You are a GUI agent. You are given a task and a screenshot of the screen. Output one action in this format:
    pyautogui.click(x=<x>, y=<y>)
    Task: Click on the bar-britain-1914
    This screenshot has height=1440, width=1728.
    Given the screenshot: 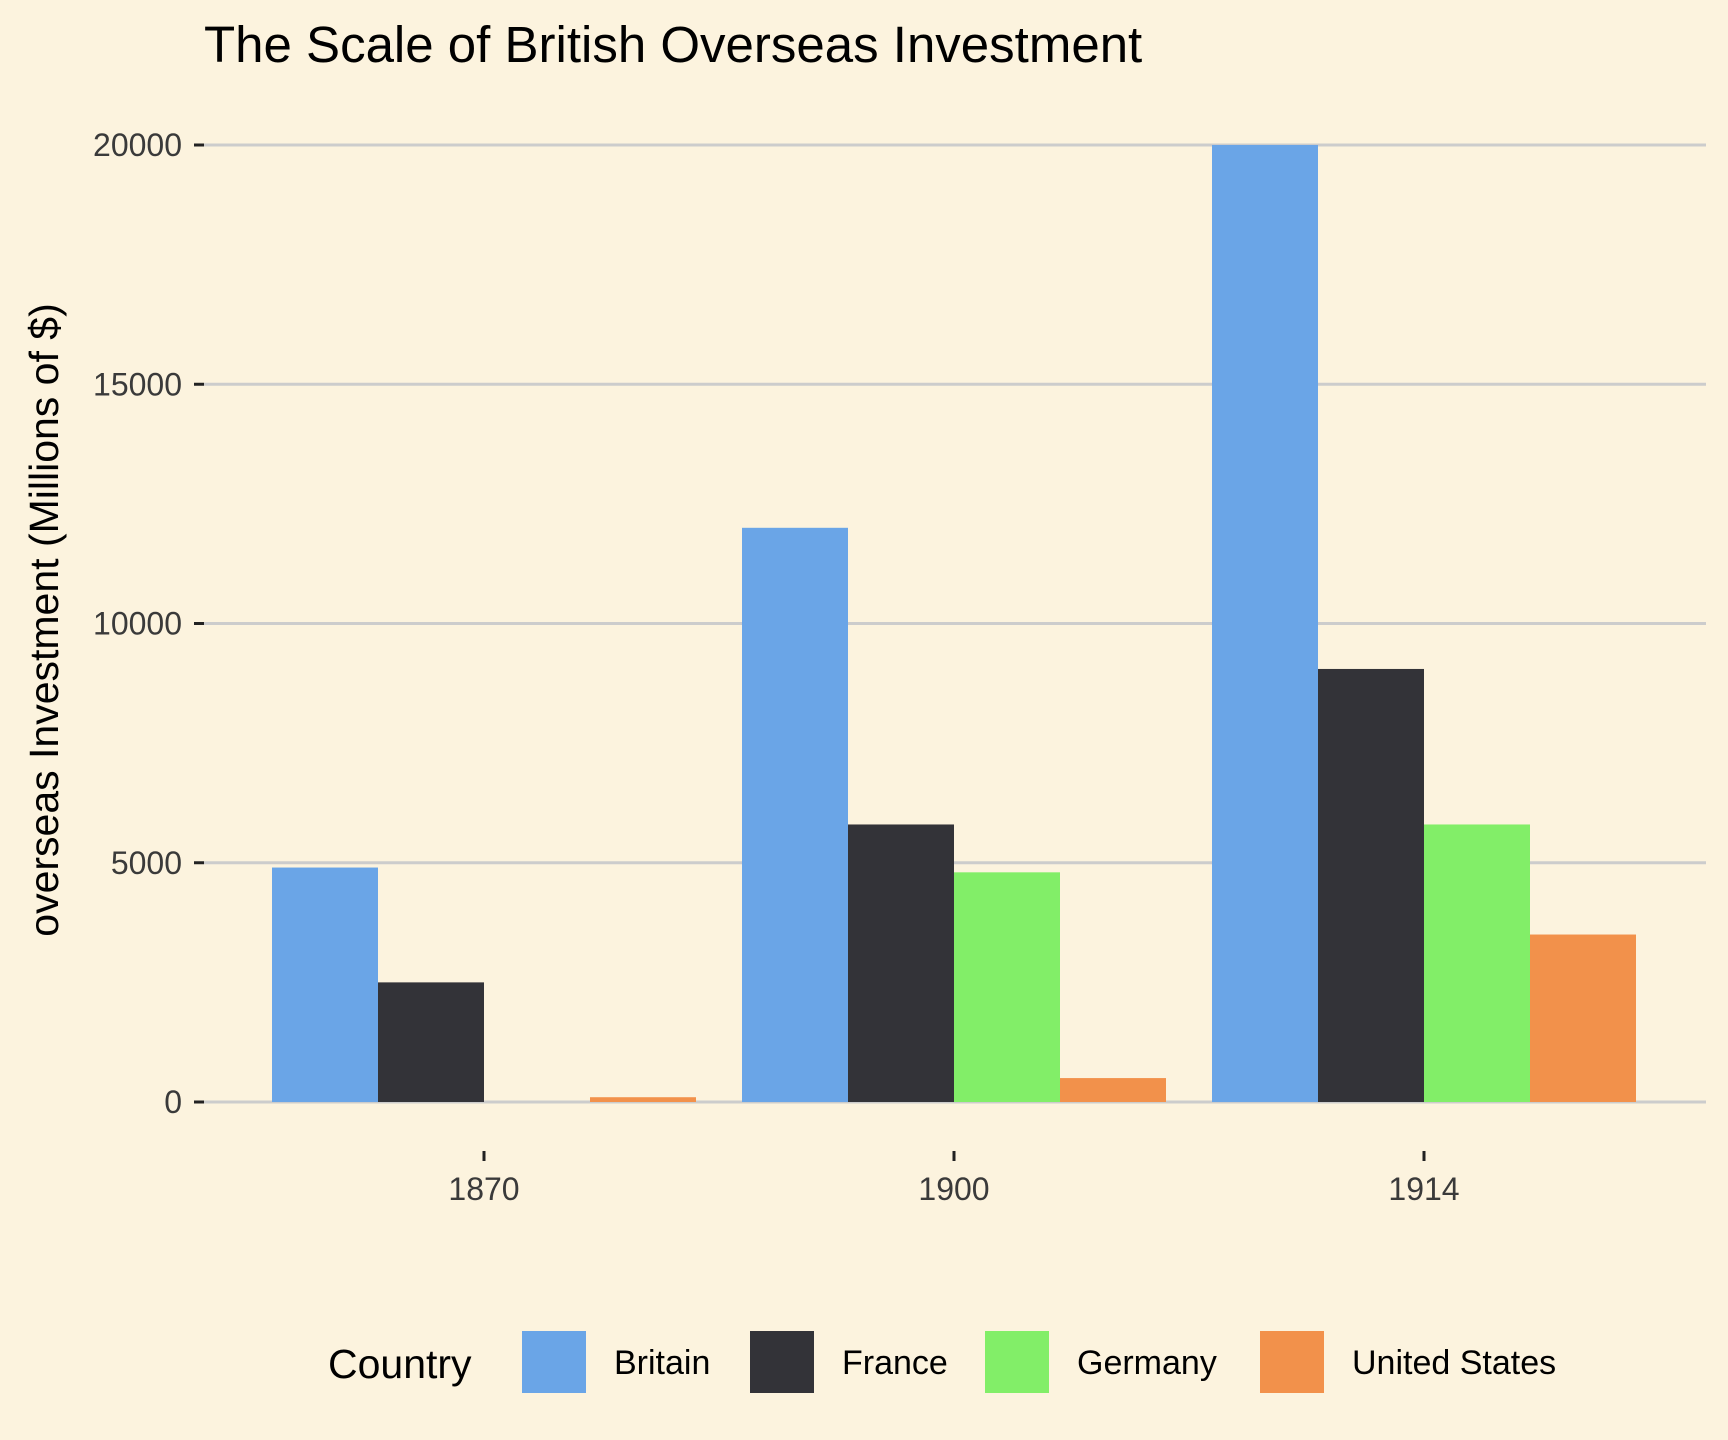 What is the action you would take?
    pyautogui.click(x=1265, y=623)
    